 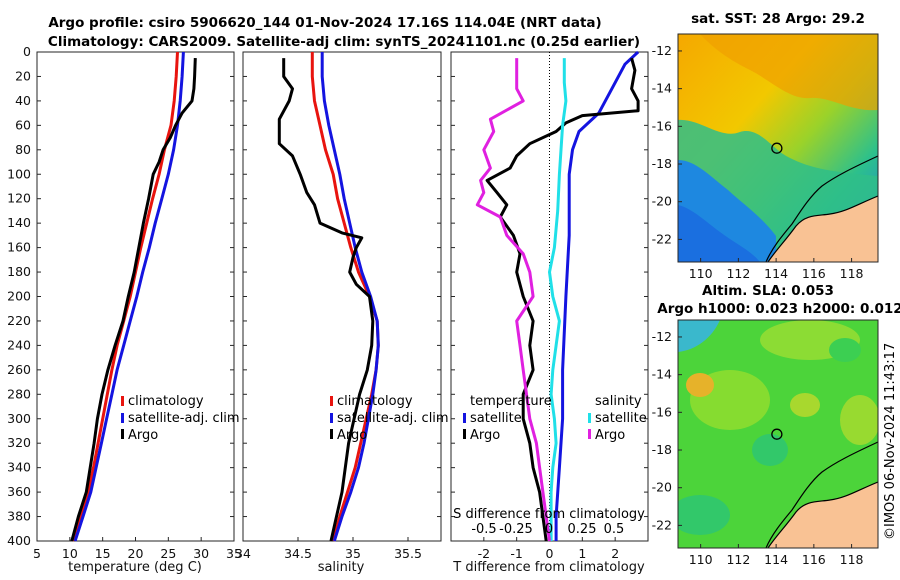 I want to click on sla-field, so click(x=778, y=434).